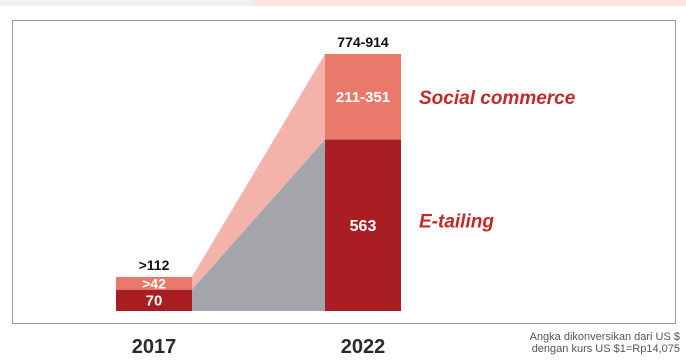  What do you see at coordinates (456, 221) in the screenshot?
I see `legend-label-e-tailing: E-tailing` at bounding box center [456, 221].